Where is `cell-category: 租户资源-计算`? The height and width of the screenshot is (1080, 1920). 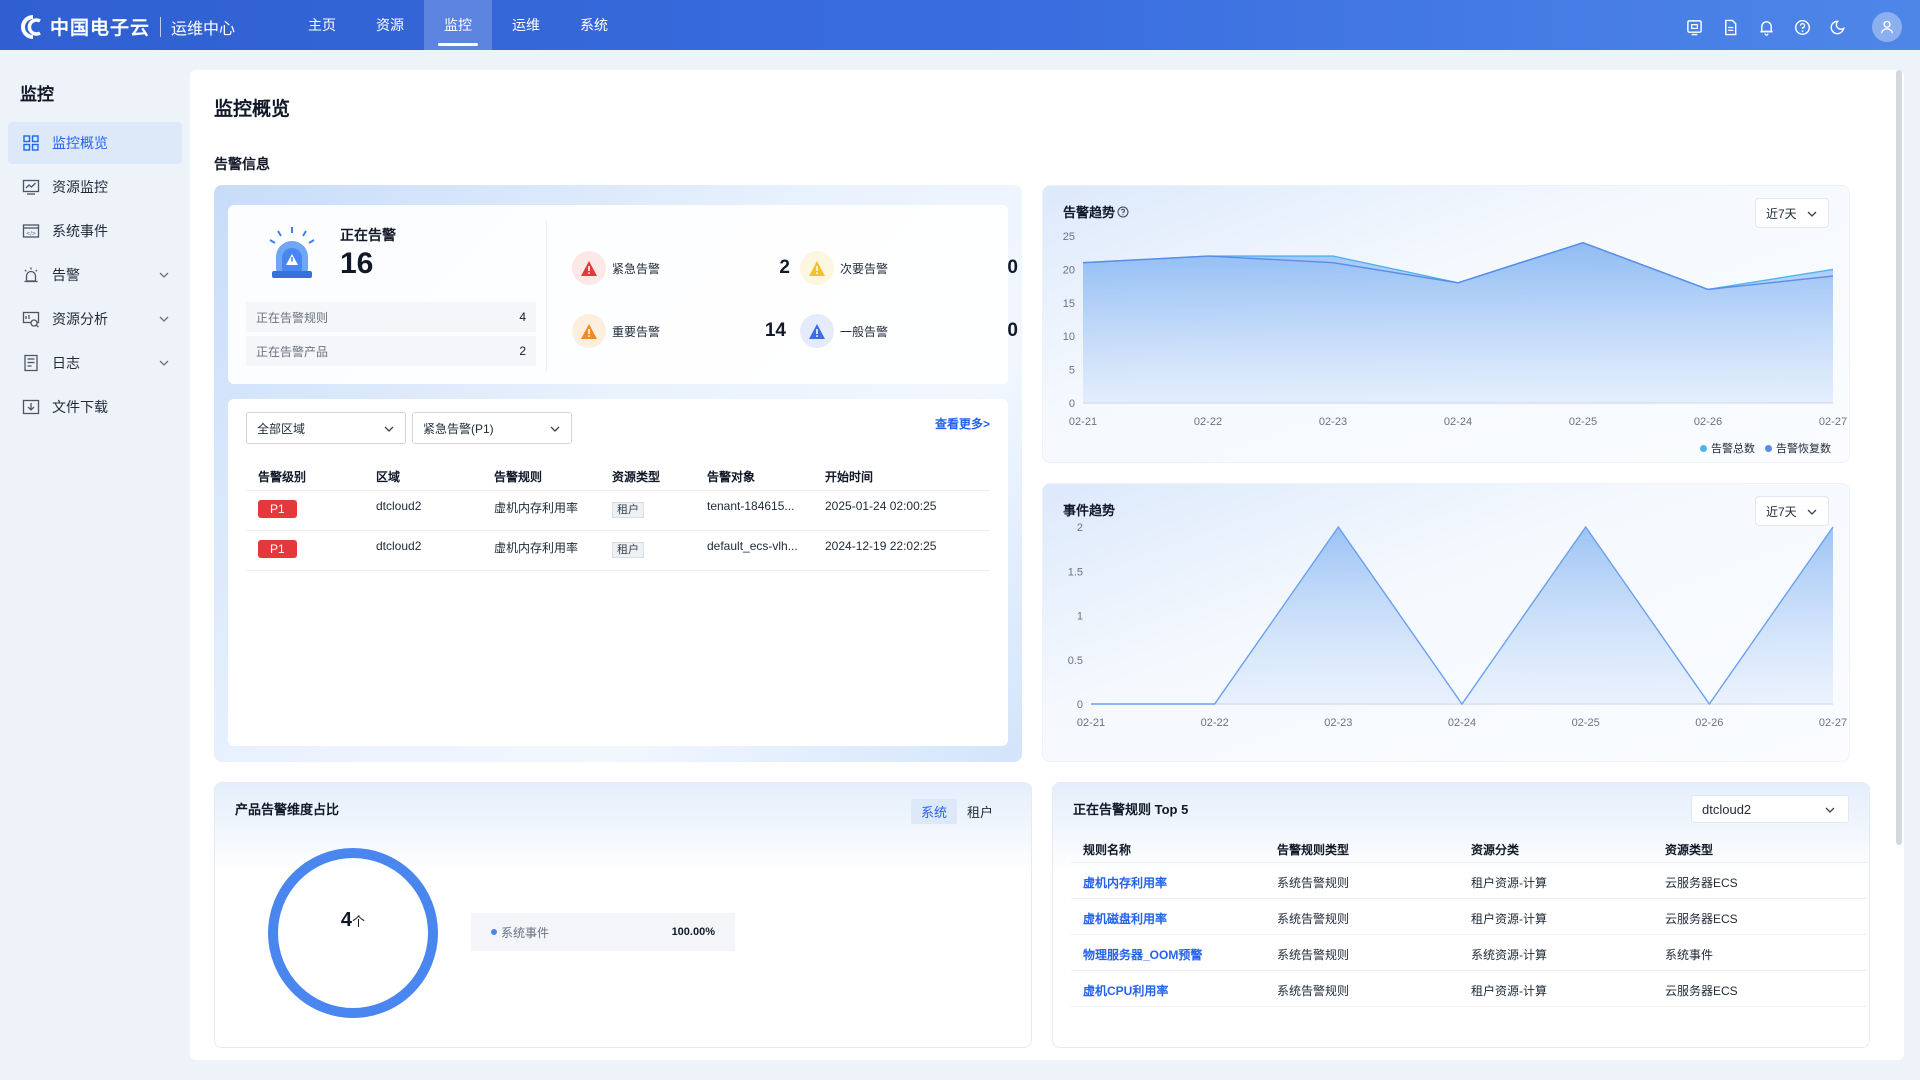 cell-category: 租户资源-计算 is located at coordinates (1509, 883).